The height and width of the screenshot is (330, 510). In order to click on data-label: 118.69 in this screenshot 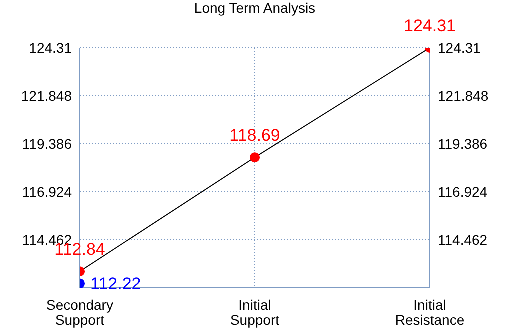, I will do `click(255, 136)`.